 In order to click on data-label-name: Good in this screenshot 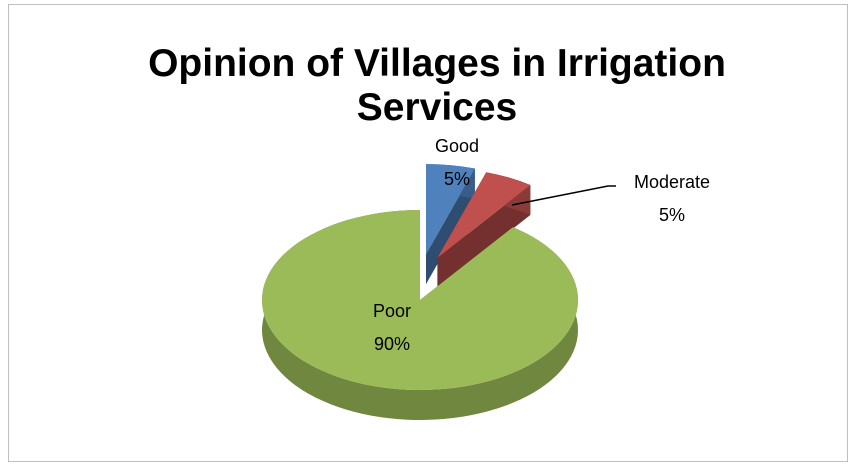, I will do `click(457, 146)`.